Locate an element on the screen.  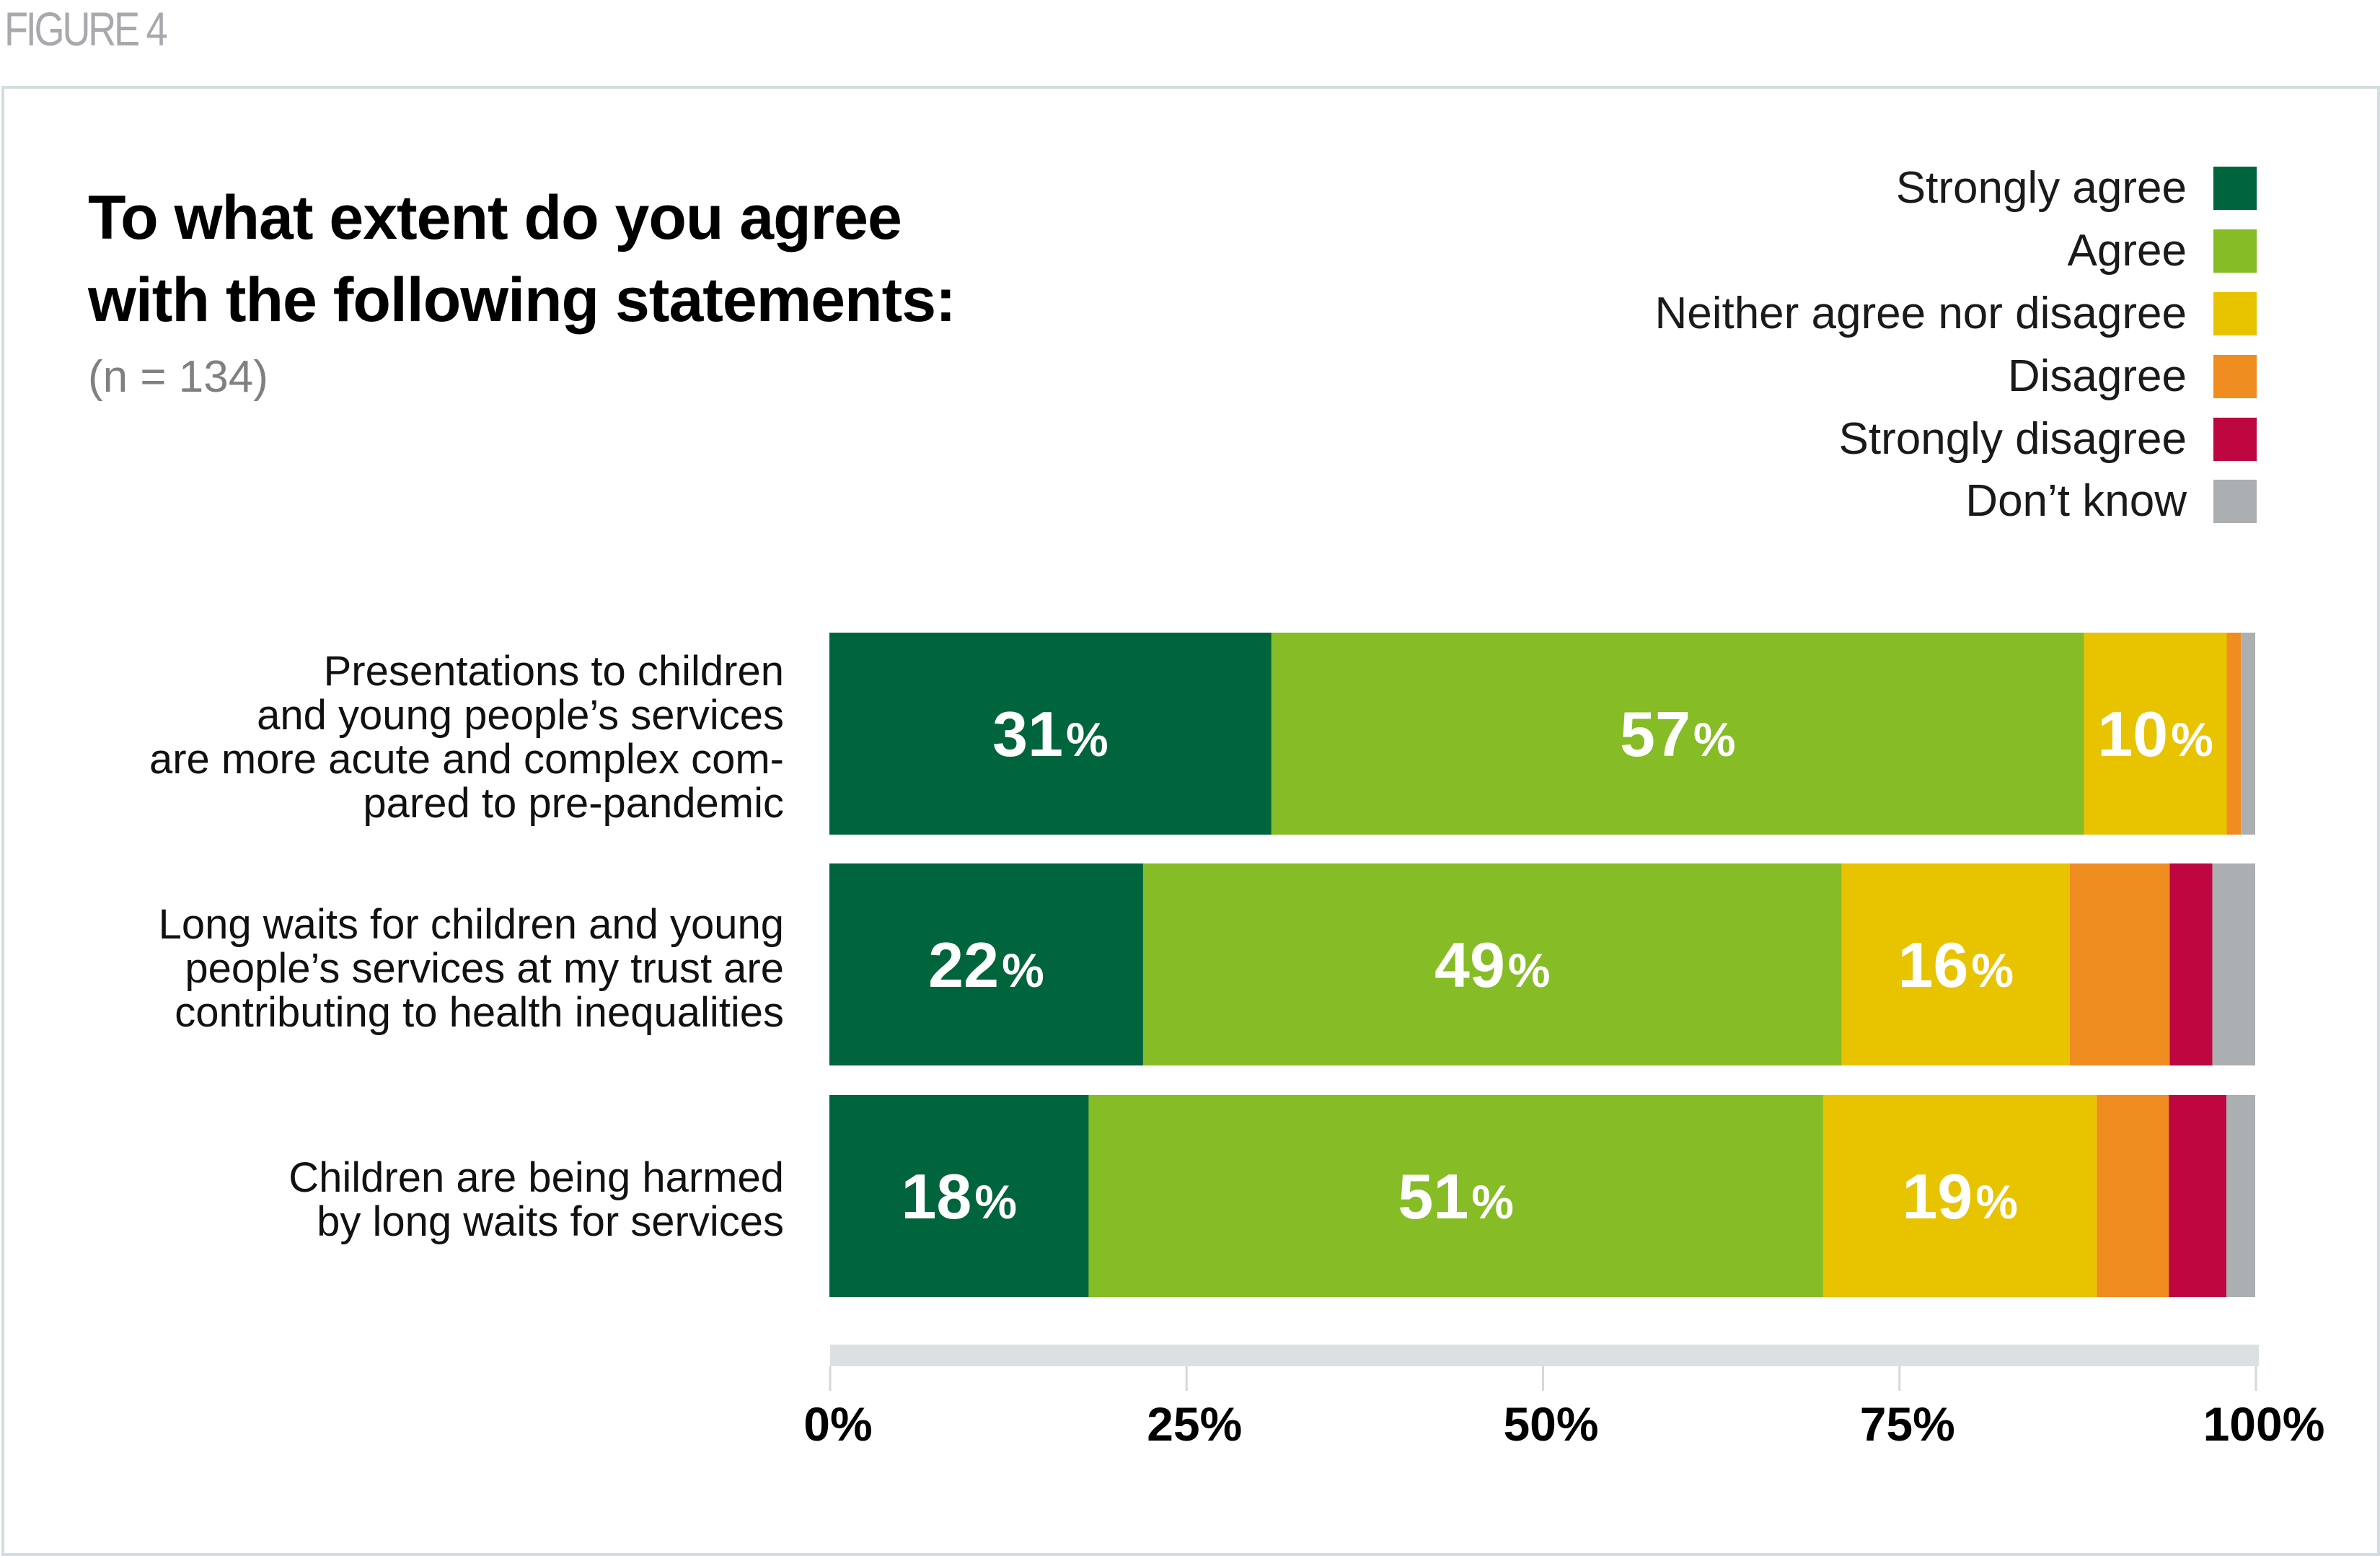
x-tick-label-0: 0% is located at coordinates (837, 1424).